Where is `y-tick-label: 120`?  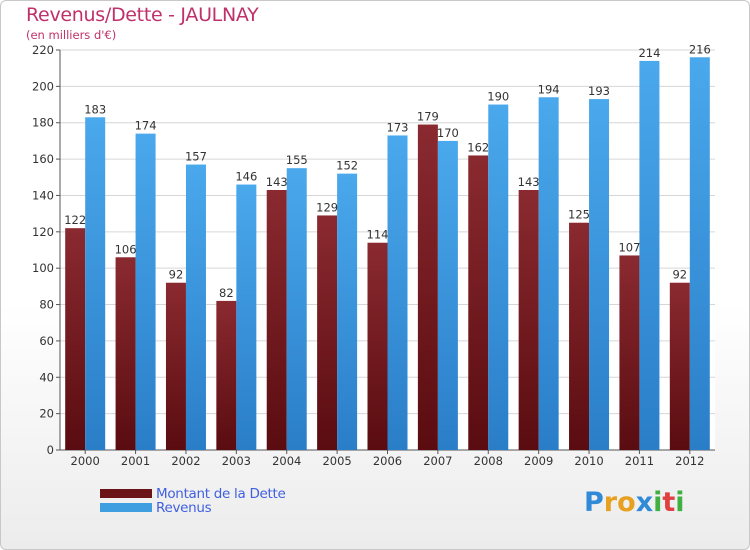 y-tick-label: 120 is located at coordinates (43, 232).